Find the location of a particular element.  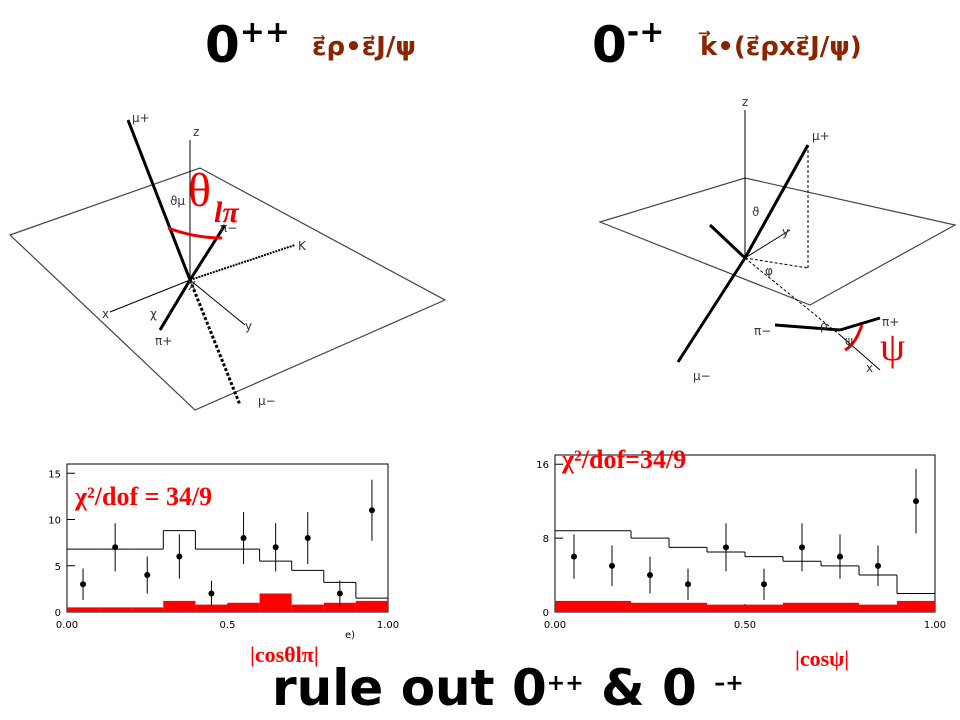

chi-annotation: χ²/dof = 34/9 is located at coordinates (143, 496).